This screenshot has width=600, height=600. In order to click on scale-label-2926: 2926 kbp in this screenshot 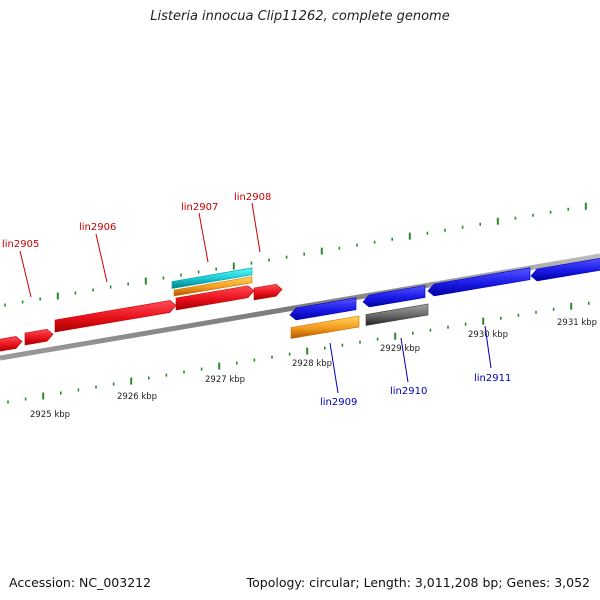, I will do `click(137, 397)`.